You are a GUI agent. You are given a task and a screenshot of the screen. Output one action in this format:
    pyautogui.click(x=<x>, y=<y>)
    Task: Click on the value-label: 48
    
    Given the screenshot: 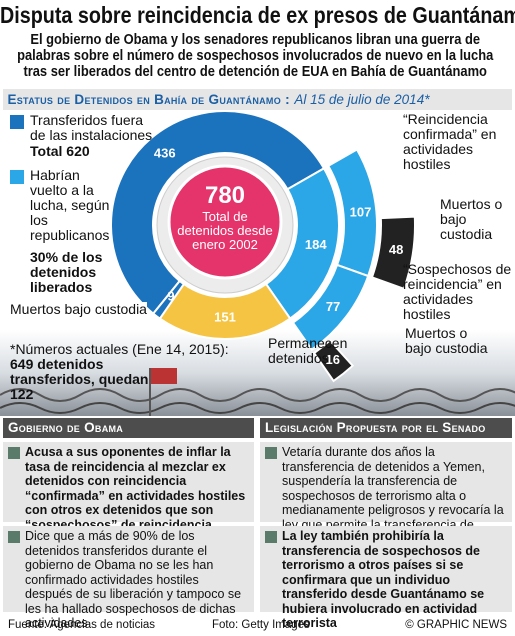 What is the action you would take?
    pyautogui.click(x=396, y=249)
    